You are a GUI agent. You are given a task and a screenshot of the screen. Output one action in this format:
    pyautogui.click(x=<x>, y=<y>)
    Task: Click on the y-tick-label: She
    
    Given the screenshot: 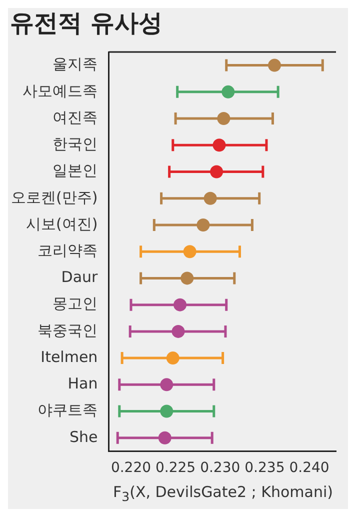 What is the action you would take?
    pyautogui.click(x=83, y=437)
    